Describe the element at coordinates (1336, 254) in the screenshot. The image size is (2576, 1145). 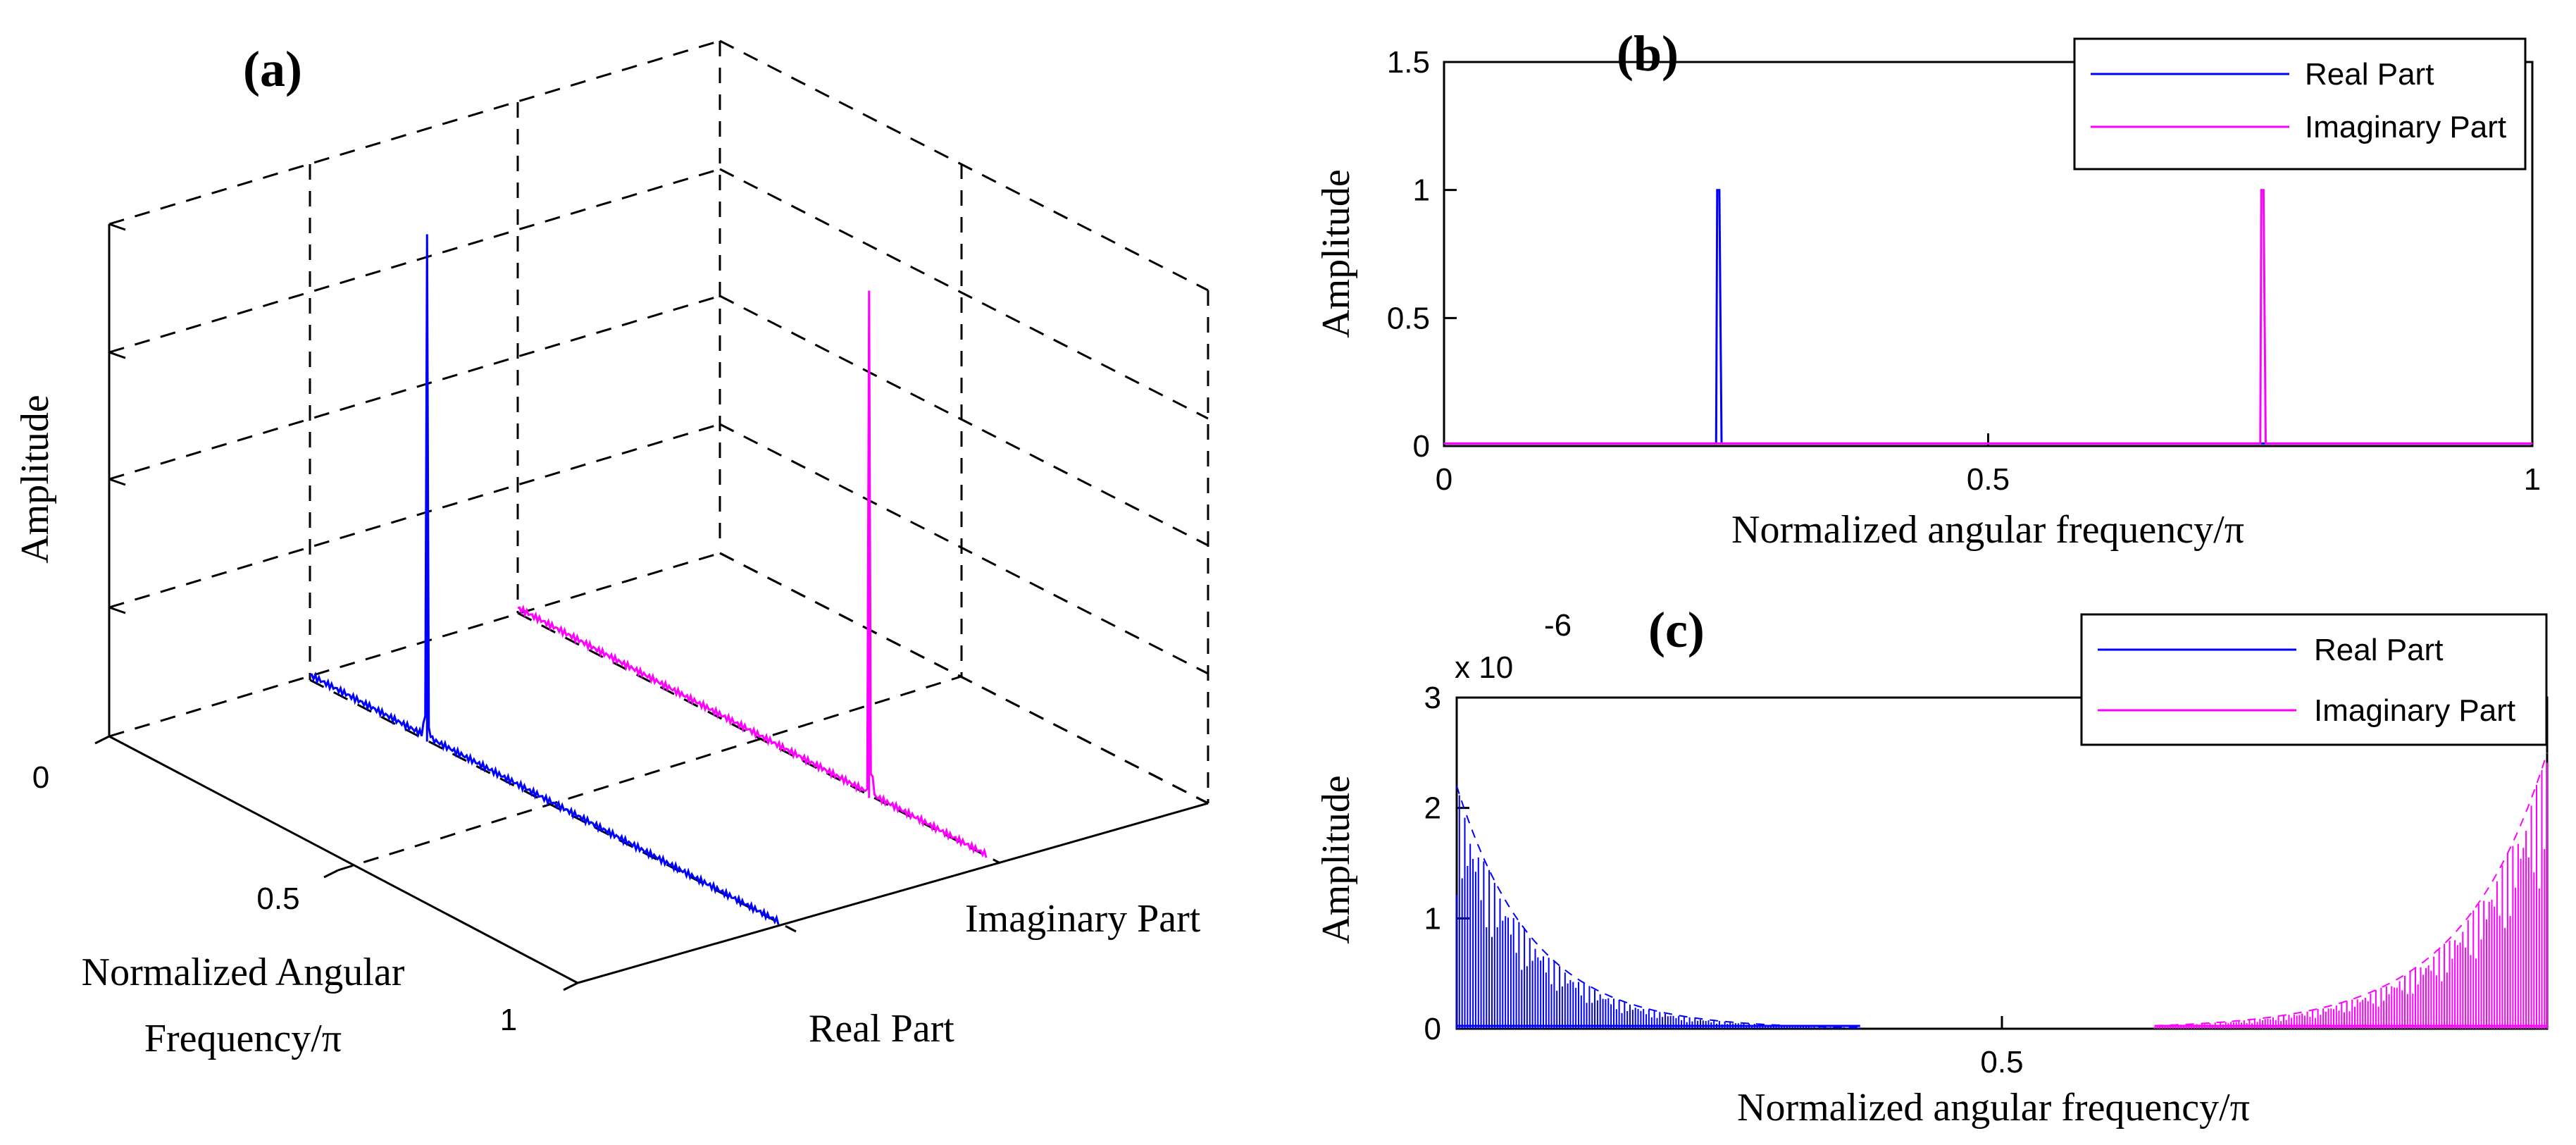
I see `b-ylabel: Amplitude` at that location.